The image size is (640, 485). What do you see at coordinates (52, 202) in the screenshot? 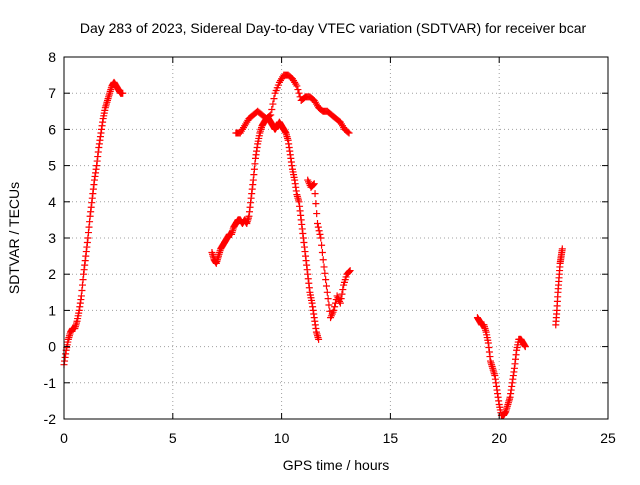
I see `y-tick-label: 4` at bounding box center [52, 202].